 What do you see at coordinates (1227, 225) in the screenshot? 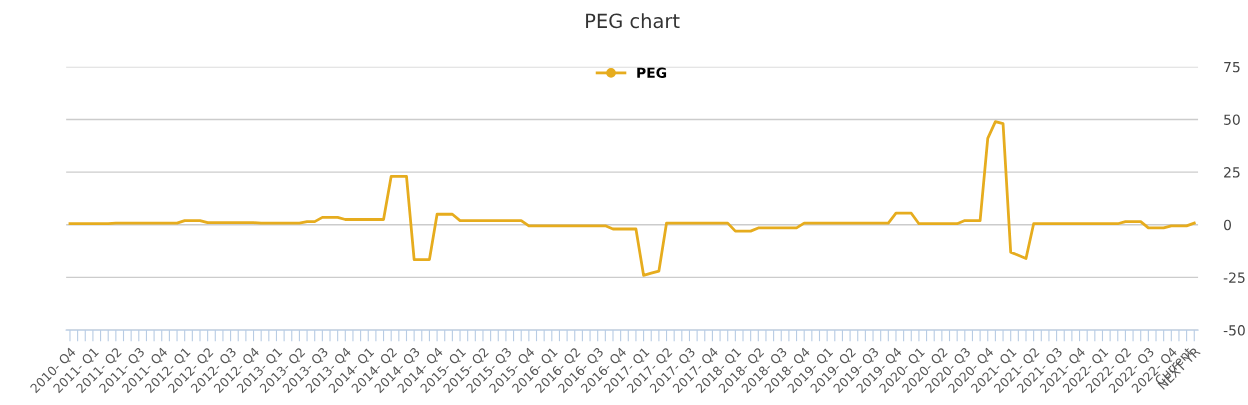
I see `y-tick-label: 0` at bounding box center [1227, 225].